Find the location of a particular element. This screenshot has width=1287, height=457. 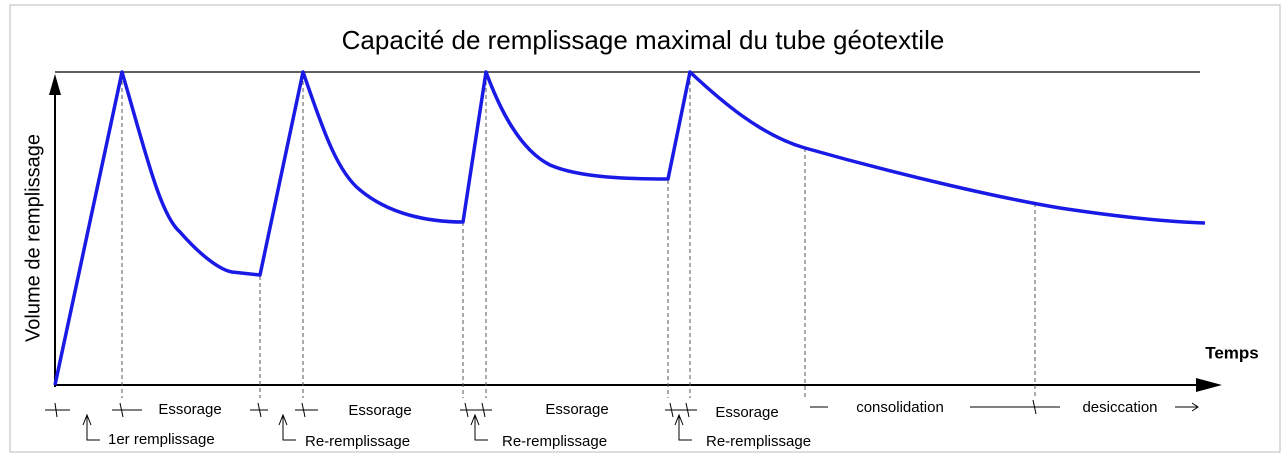

phase-markers is located at coordinates (622, 420).